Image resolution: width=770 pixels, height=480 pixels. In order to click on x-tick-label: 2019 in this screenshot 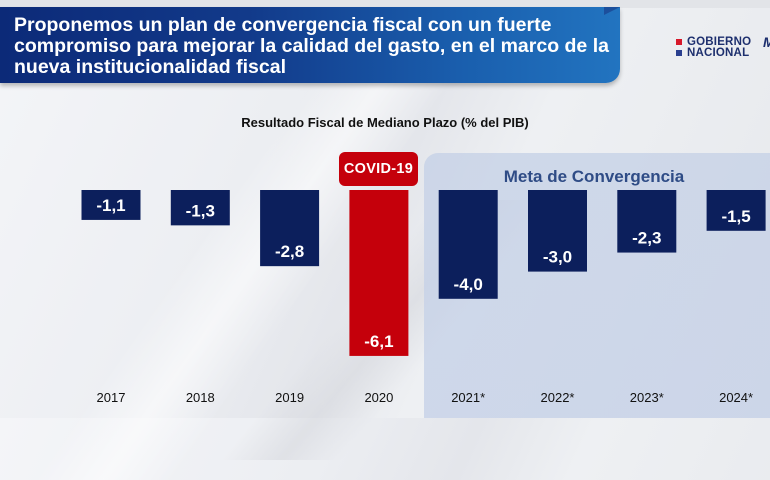, I will do `click(289, 397)`.